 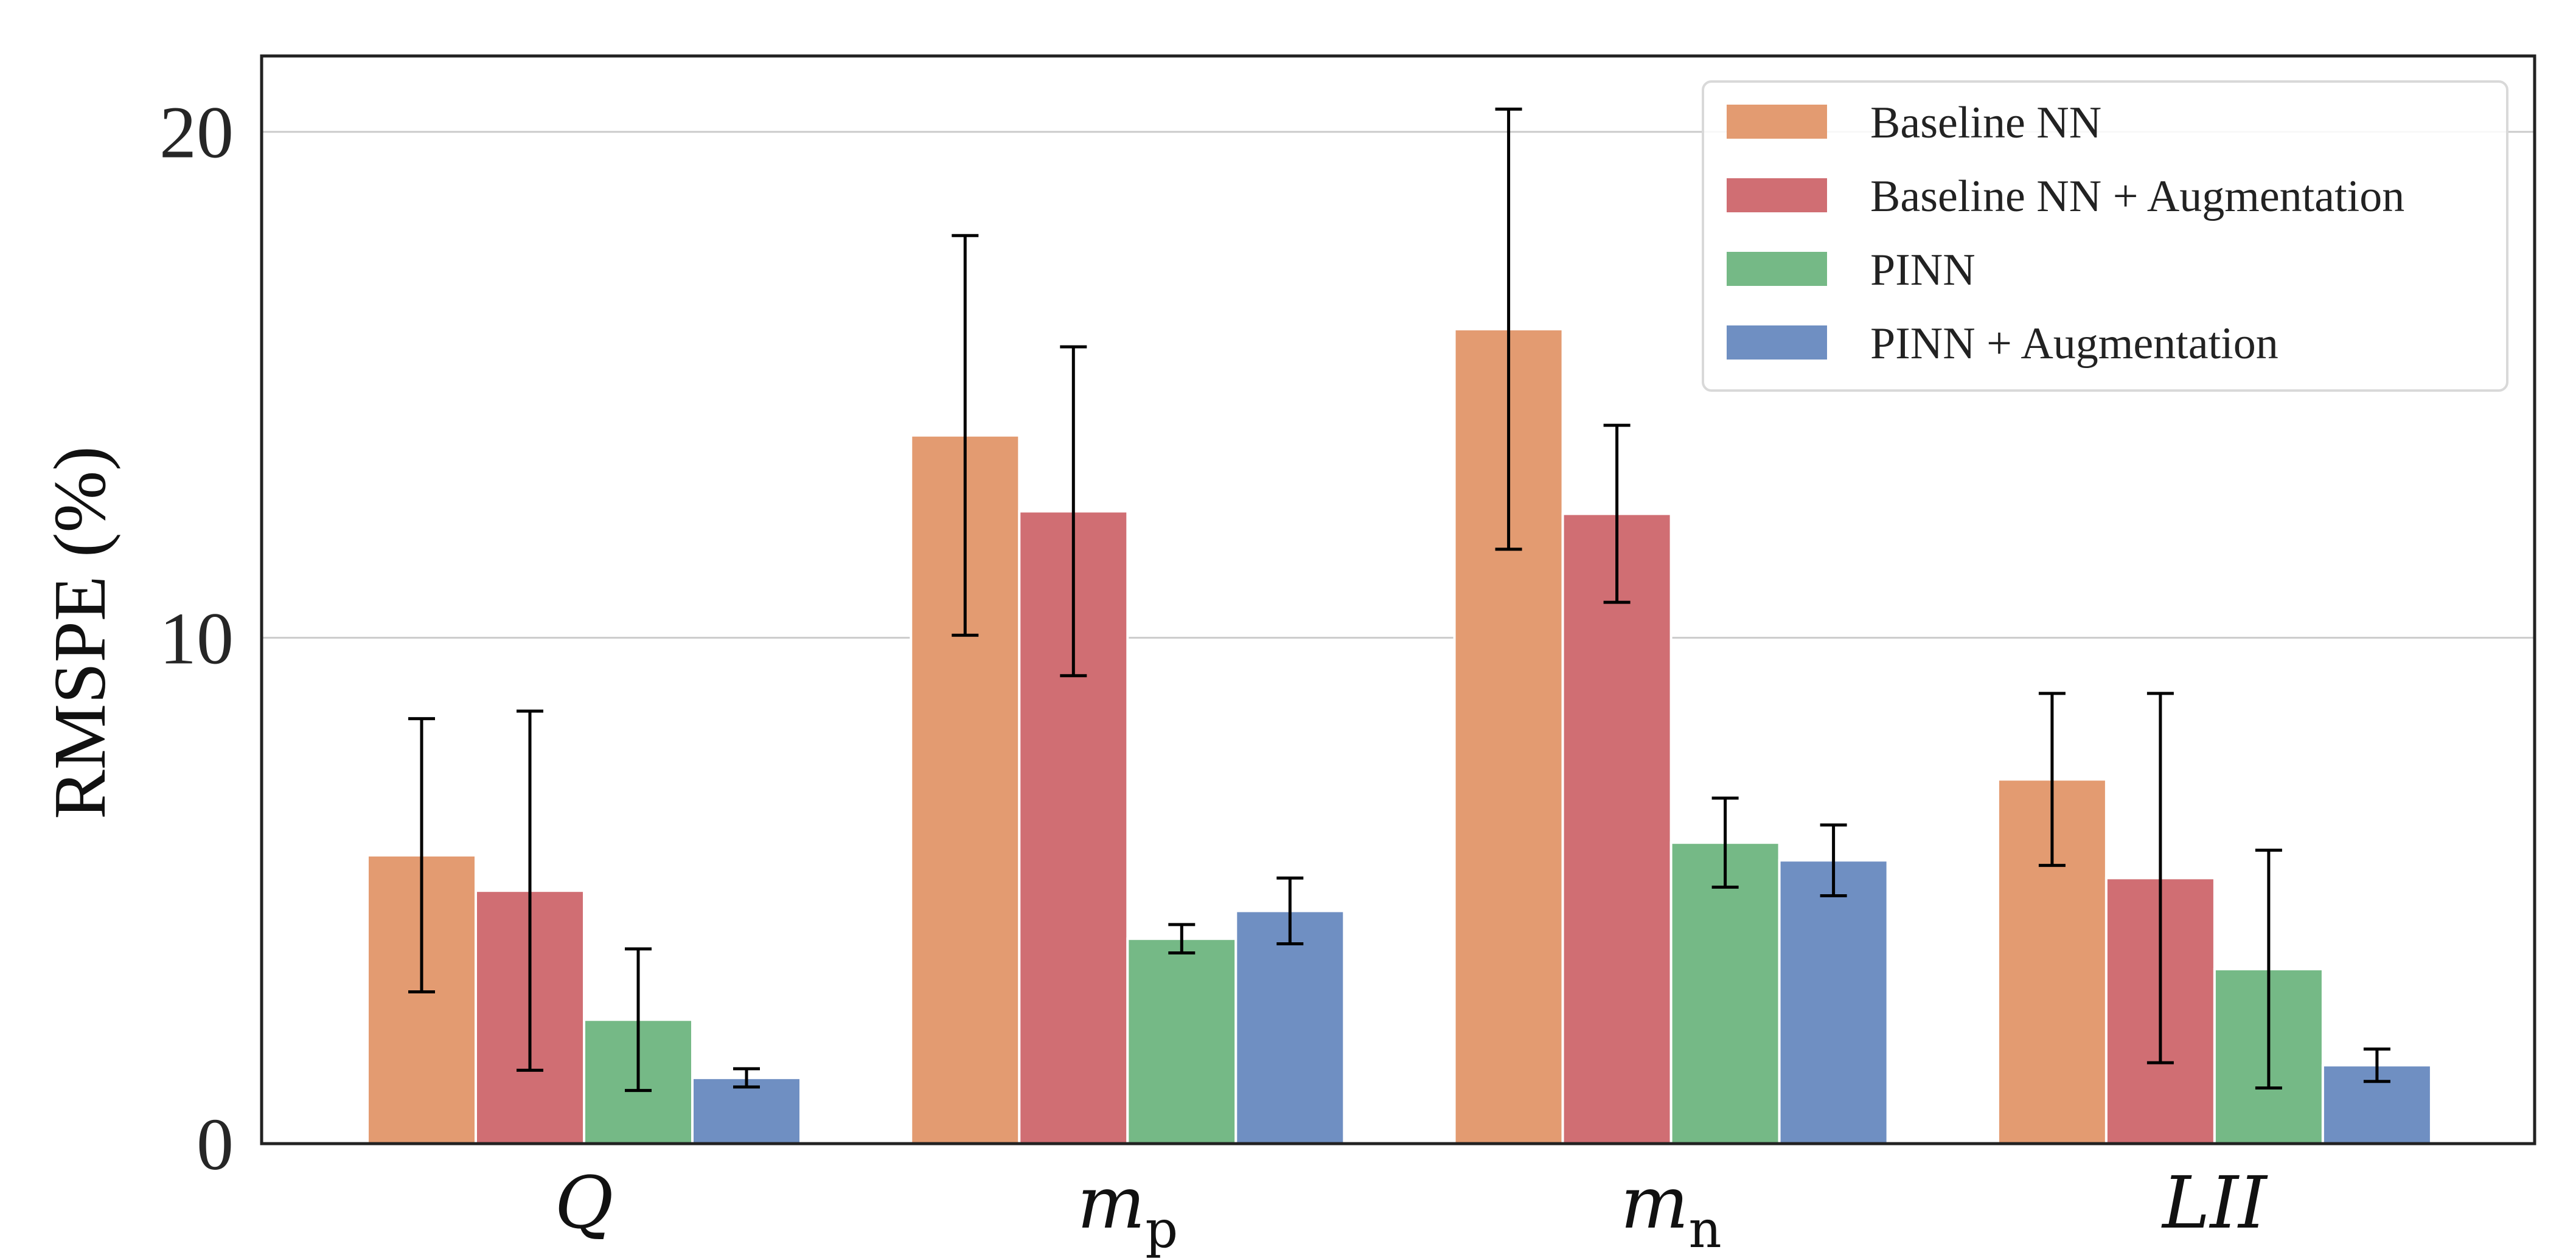 I want to click on x-tick-label-2: mp, so click(x=1127, y=1209).